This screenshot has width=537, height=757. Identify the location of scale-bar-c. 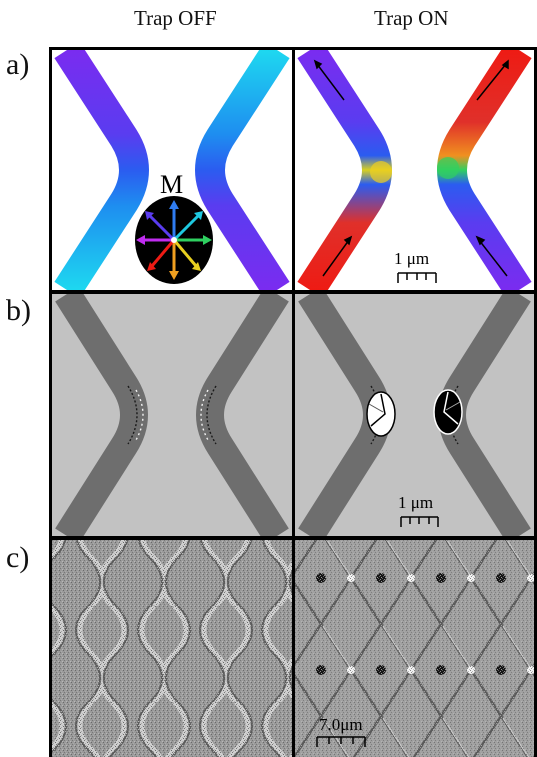
(341, 741).